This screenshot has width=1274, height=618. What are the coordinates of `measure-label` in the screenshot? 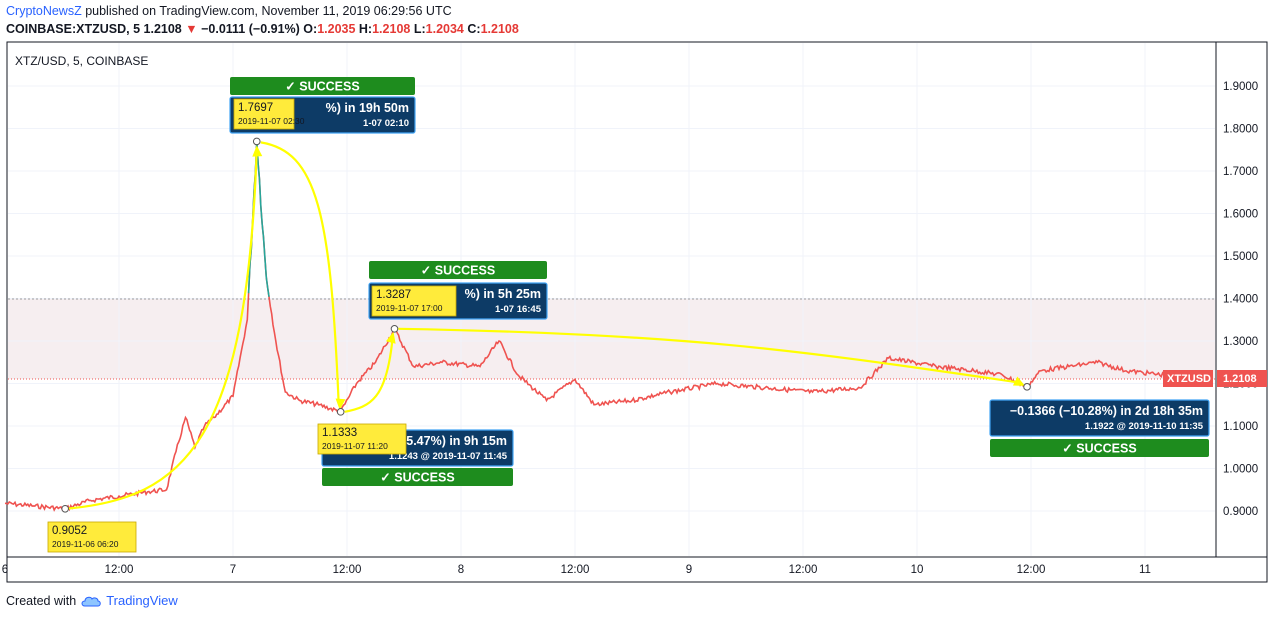 It's located at (1099, 418).